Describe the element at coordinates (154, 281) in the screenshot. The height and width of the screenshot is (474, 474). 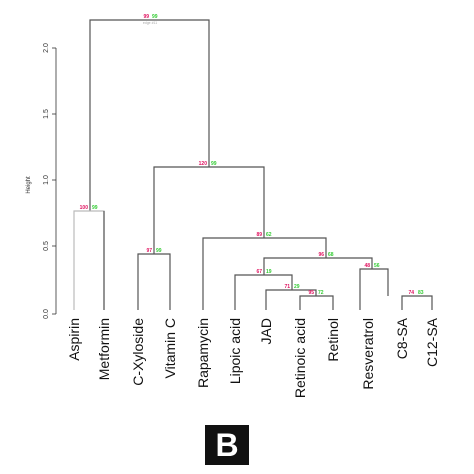
I see `branch-cxyloside-vitaminc` at that location.